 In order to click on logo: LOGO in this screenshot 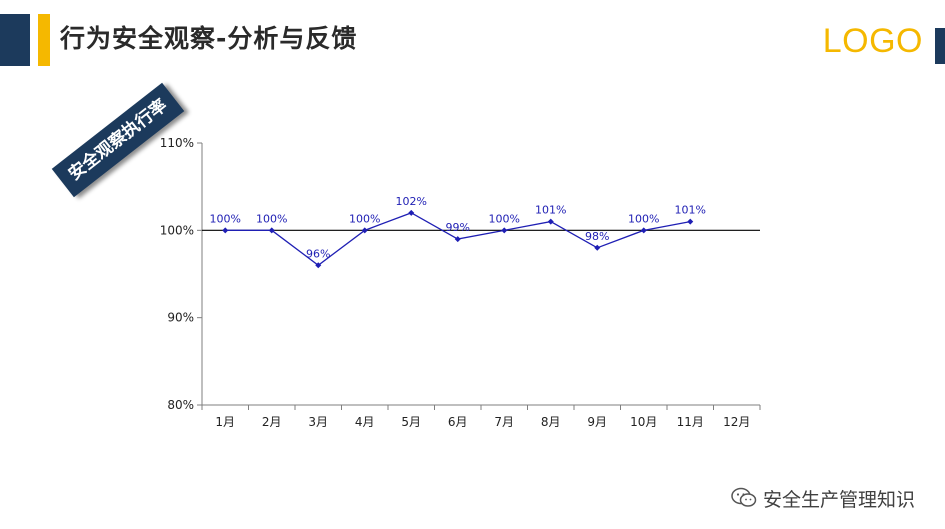, I will do `click(872, 41)`.